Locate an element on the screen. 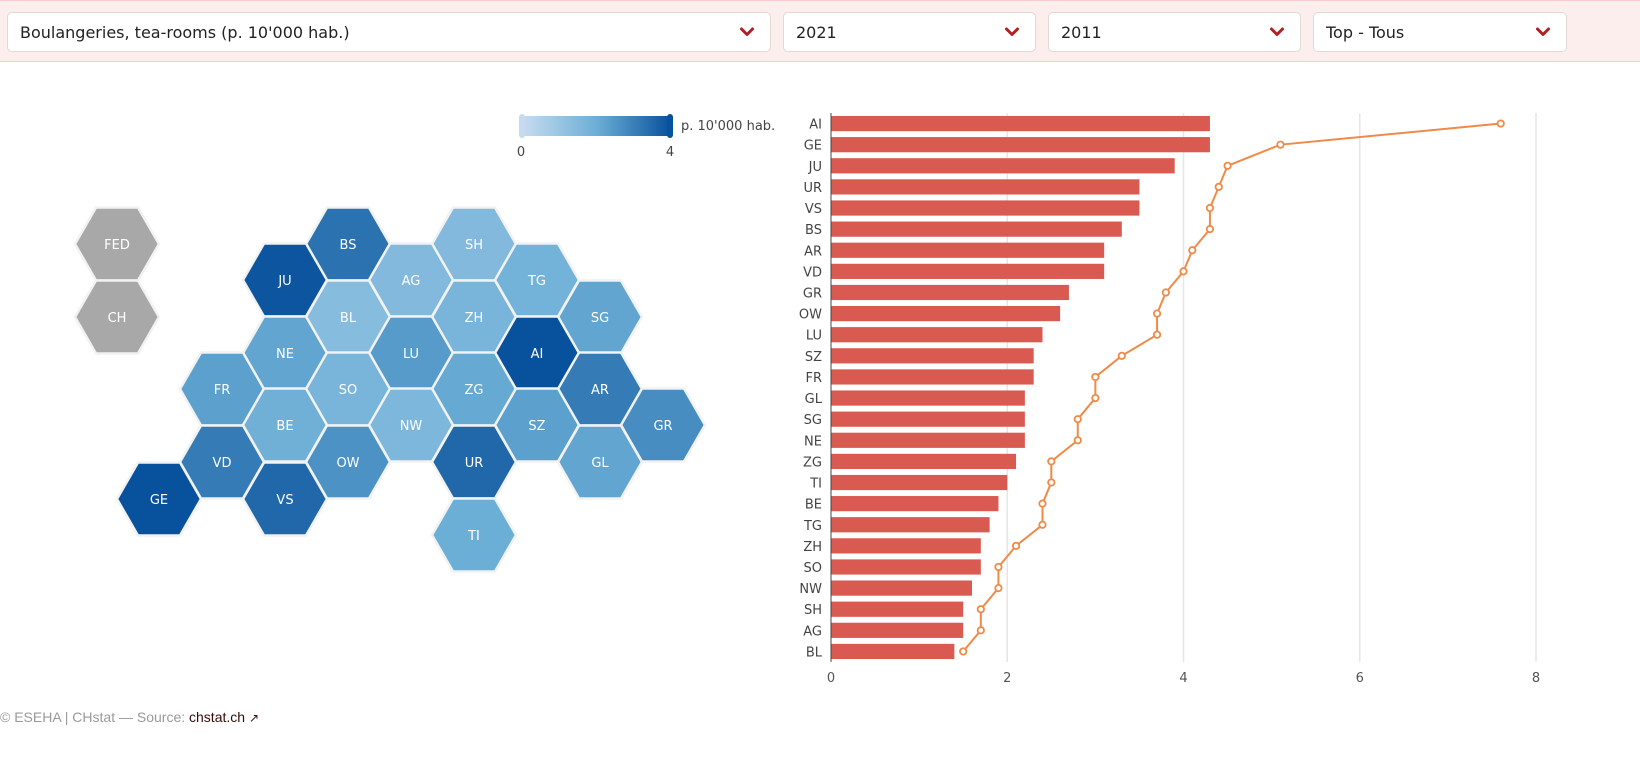  hex-label: SZ is located at coordinates (536, 426).